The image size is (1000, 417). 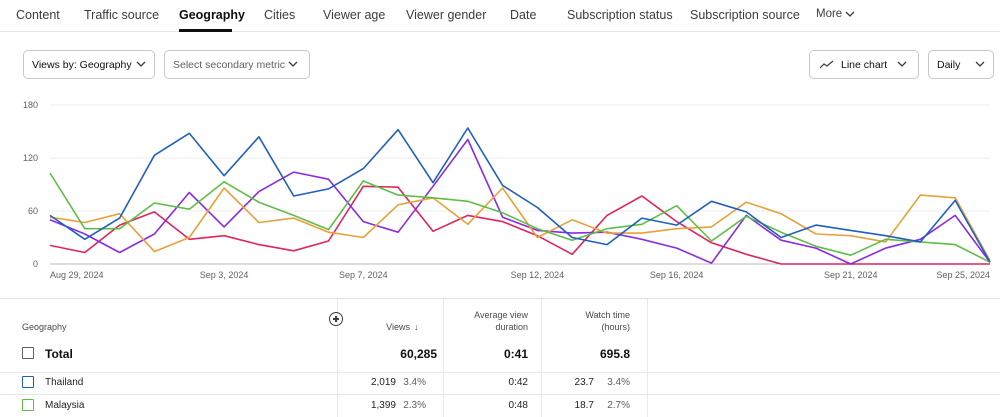 I want to click on chart-type-label: Line chart, so click(x=864, y=65).